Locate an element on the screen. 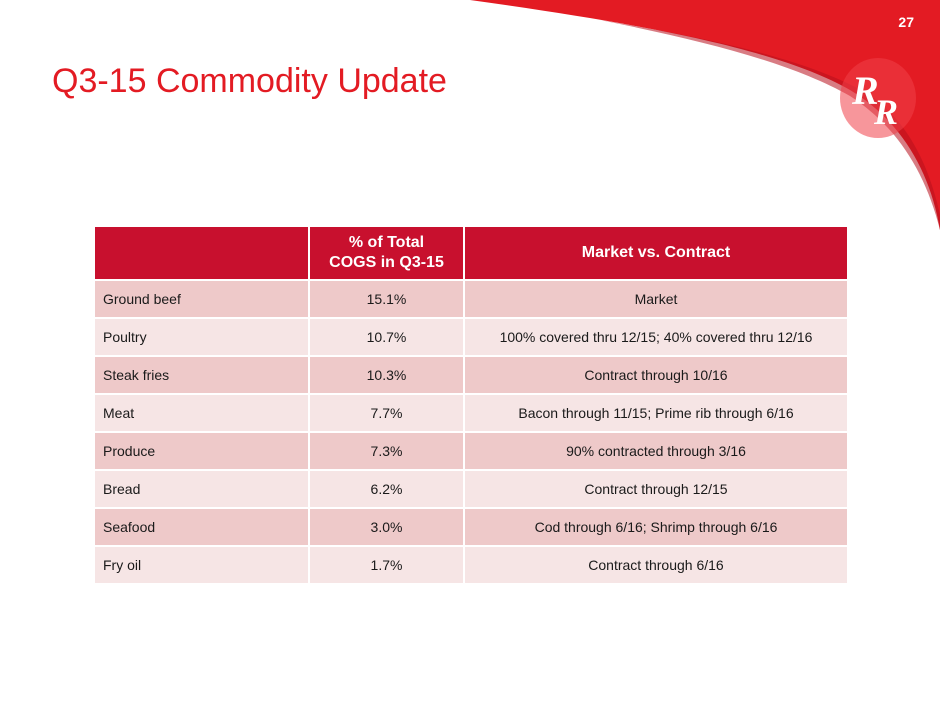 Image resolution: width=940 pixels, height=705 pixels. cogs-percent: 1.7% is located at coordinates (387, 564).